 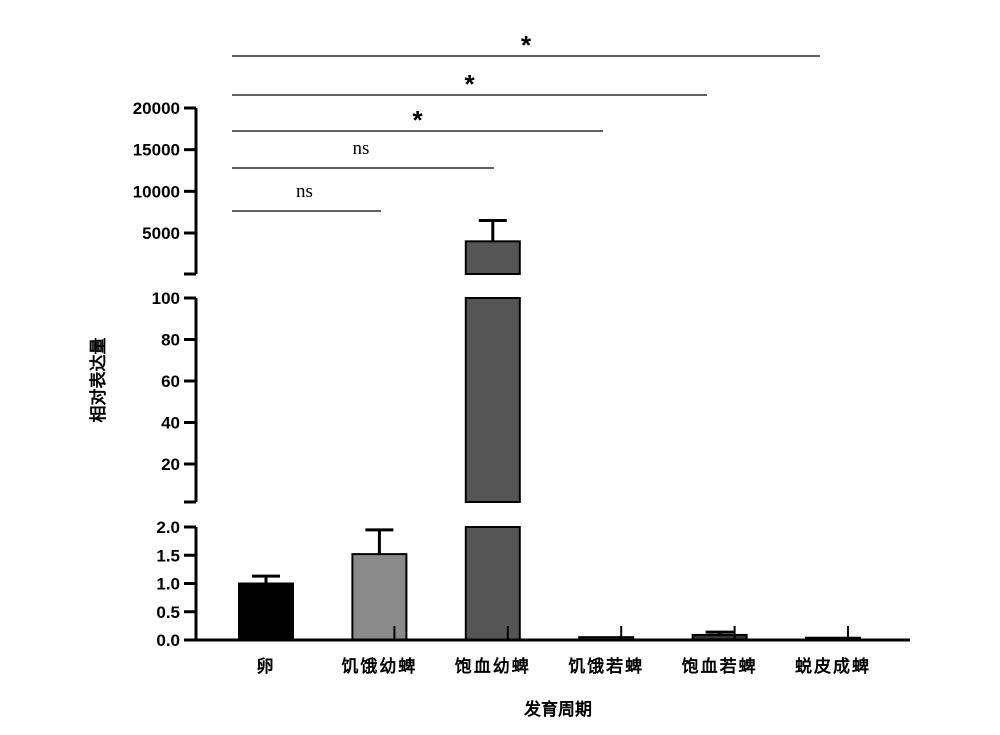 What do you see at coordinates (161, 233) in the screenshot?
I see `y-tick-label: 5000` at bounding box center [161, 233].